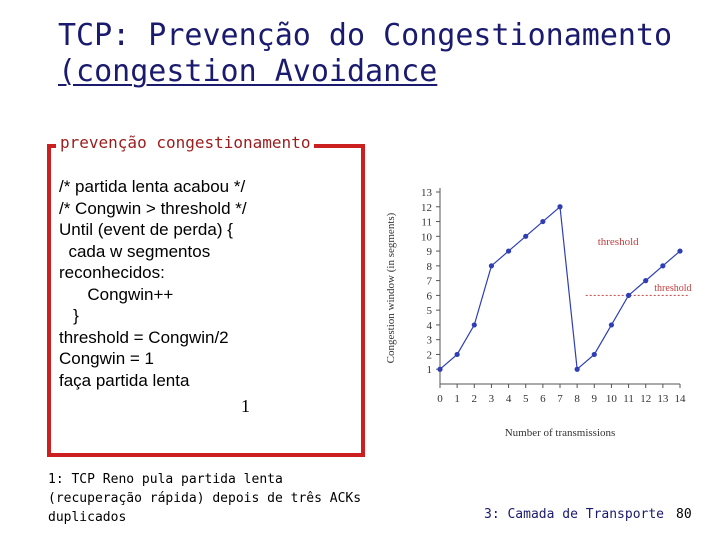 The image size is (720, 540). I want to click on code-line: reconhecidos:, so click(112, 272).